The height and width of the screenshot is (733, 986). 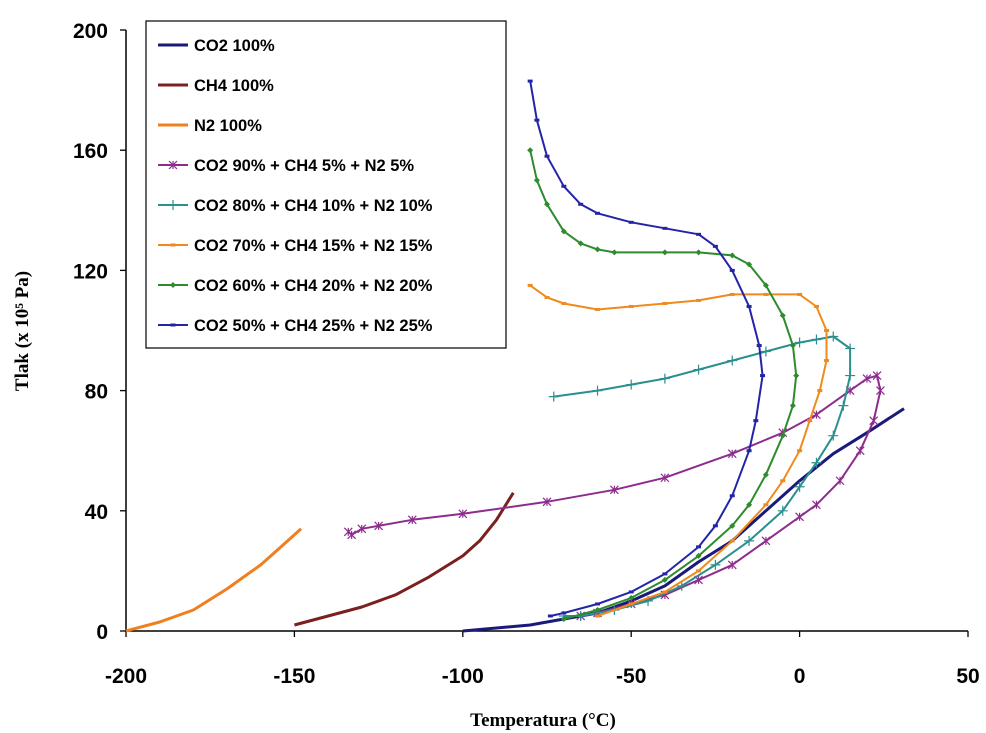 What do you see at coordinates (631, 676) in the screenshot?
I see `x-tick-label: -50` at bounding box center [631, 676].